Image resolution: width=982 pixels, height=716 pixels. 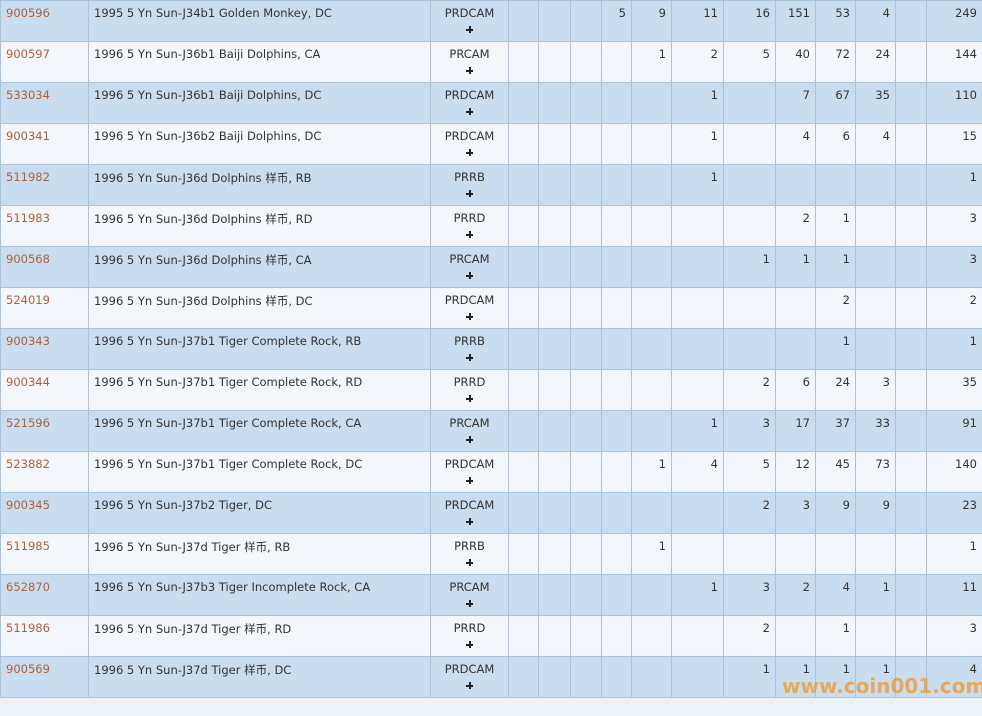 I want to click on cert-link: 524019, so click(x=28, y=300).